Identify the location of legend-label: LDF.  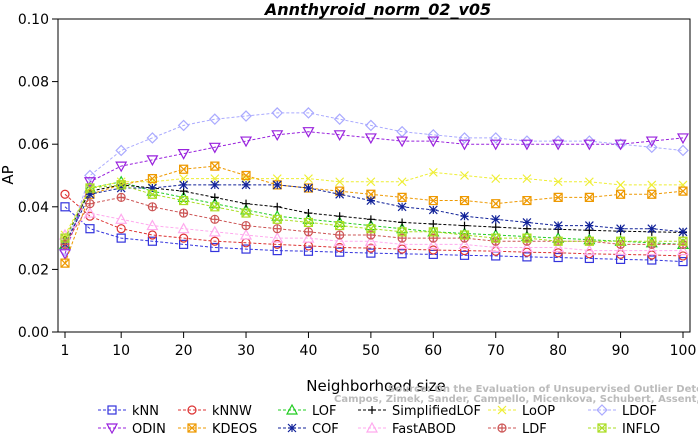
(534, 428).